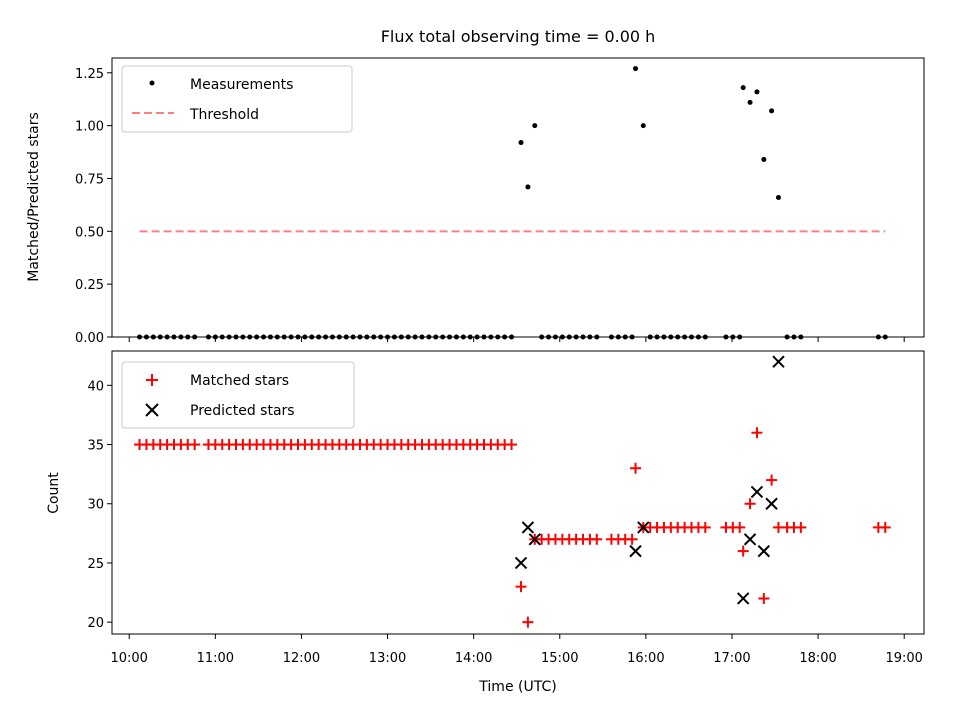 The height and width of the screenshot is (724, 960). Describe the element at coordinates (242, 411) in the screenshot. I see `legend-predicted-label: Predicted stars` at that location.